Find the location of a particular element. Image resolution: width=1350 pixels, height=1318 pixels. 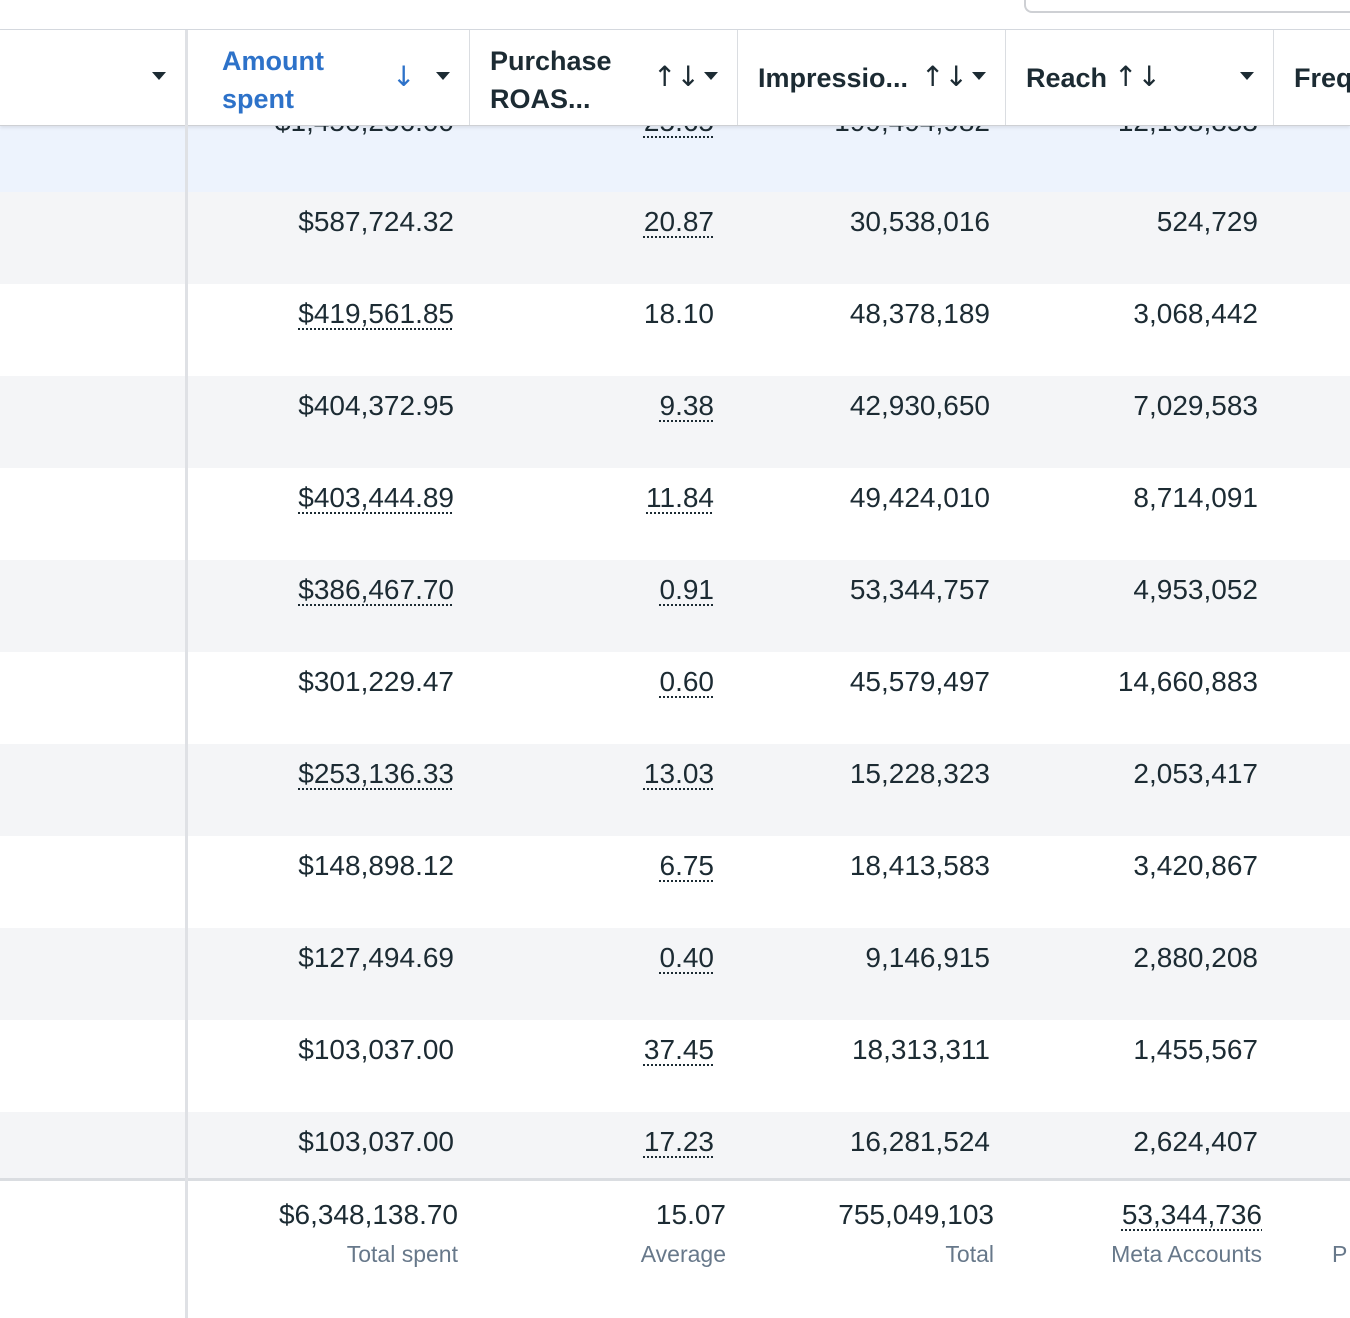

column-label: Purchase is located at coordinates (551, 61).